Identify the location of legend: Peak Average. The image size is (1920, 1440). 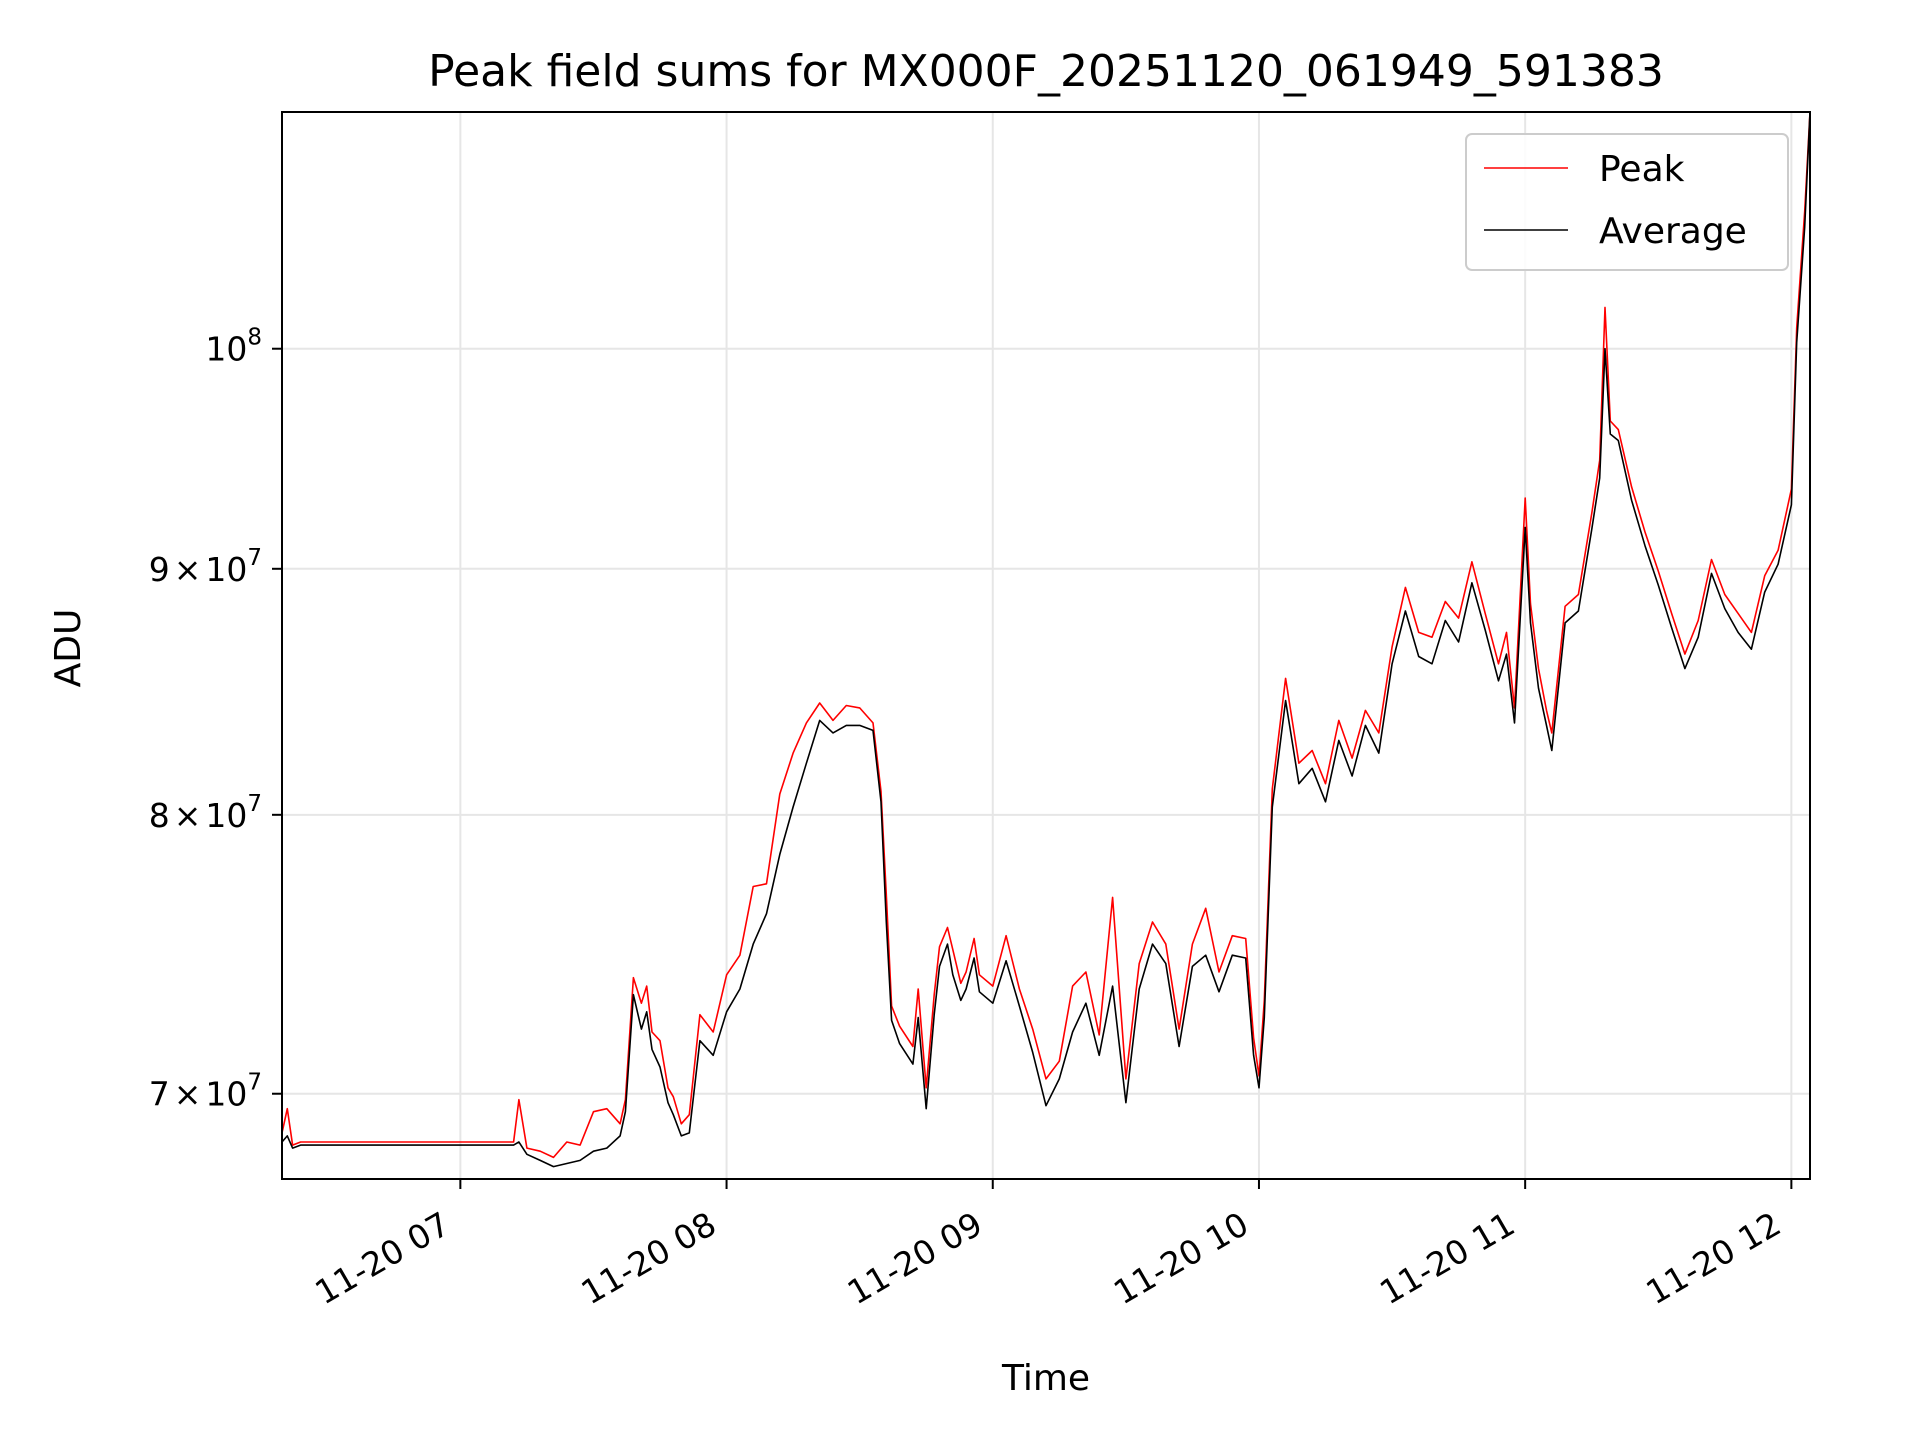
(1627, 202).